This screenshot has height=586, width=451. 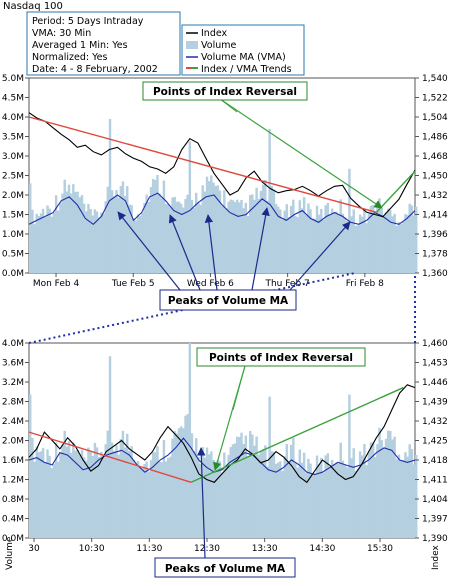 What do you see at coordinates (34, 549) in the screenshot?
I see `bottom-x-tick-label: 30` at bounding box center [34, 549].